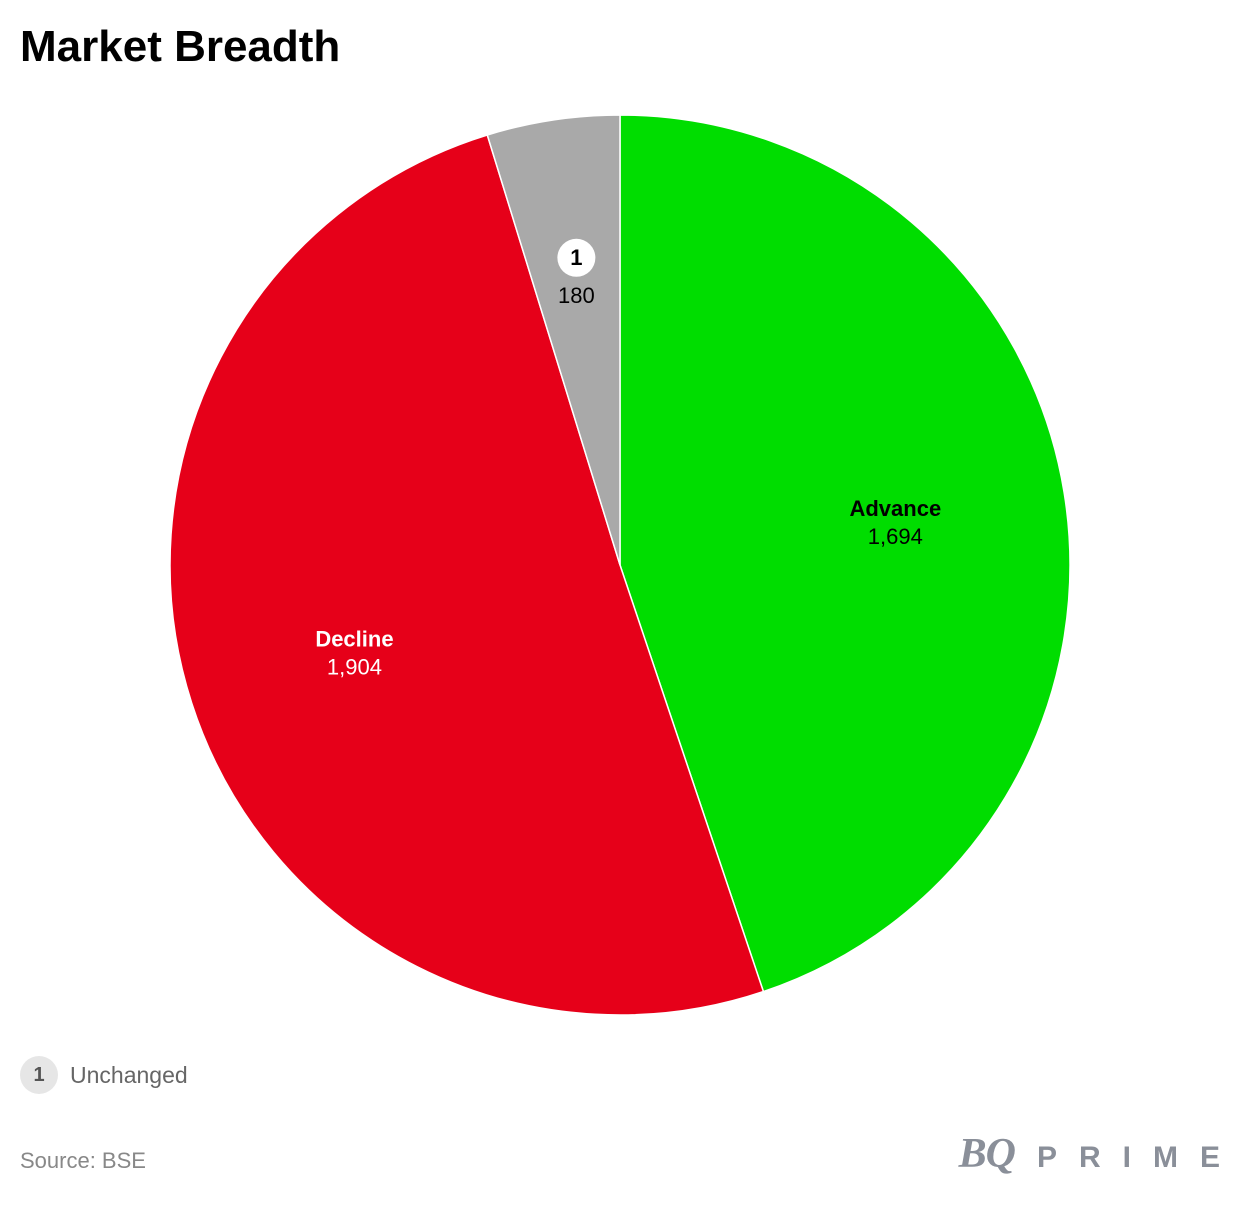 Image resolution: width=1240 pixels, height=1206 pixels. Describe the element at coordinates (895, 536) in the screenshot. I see `slice-value-advance: 1,694` at that location.